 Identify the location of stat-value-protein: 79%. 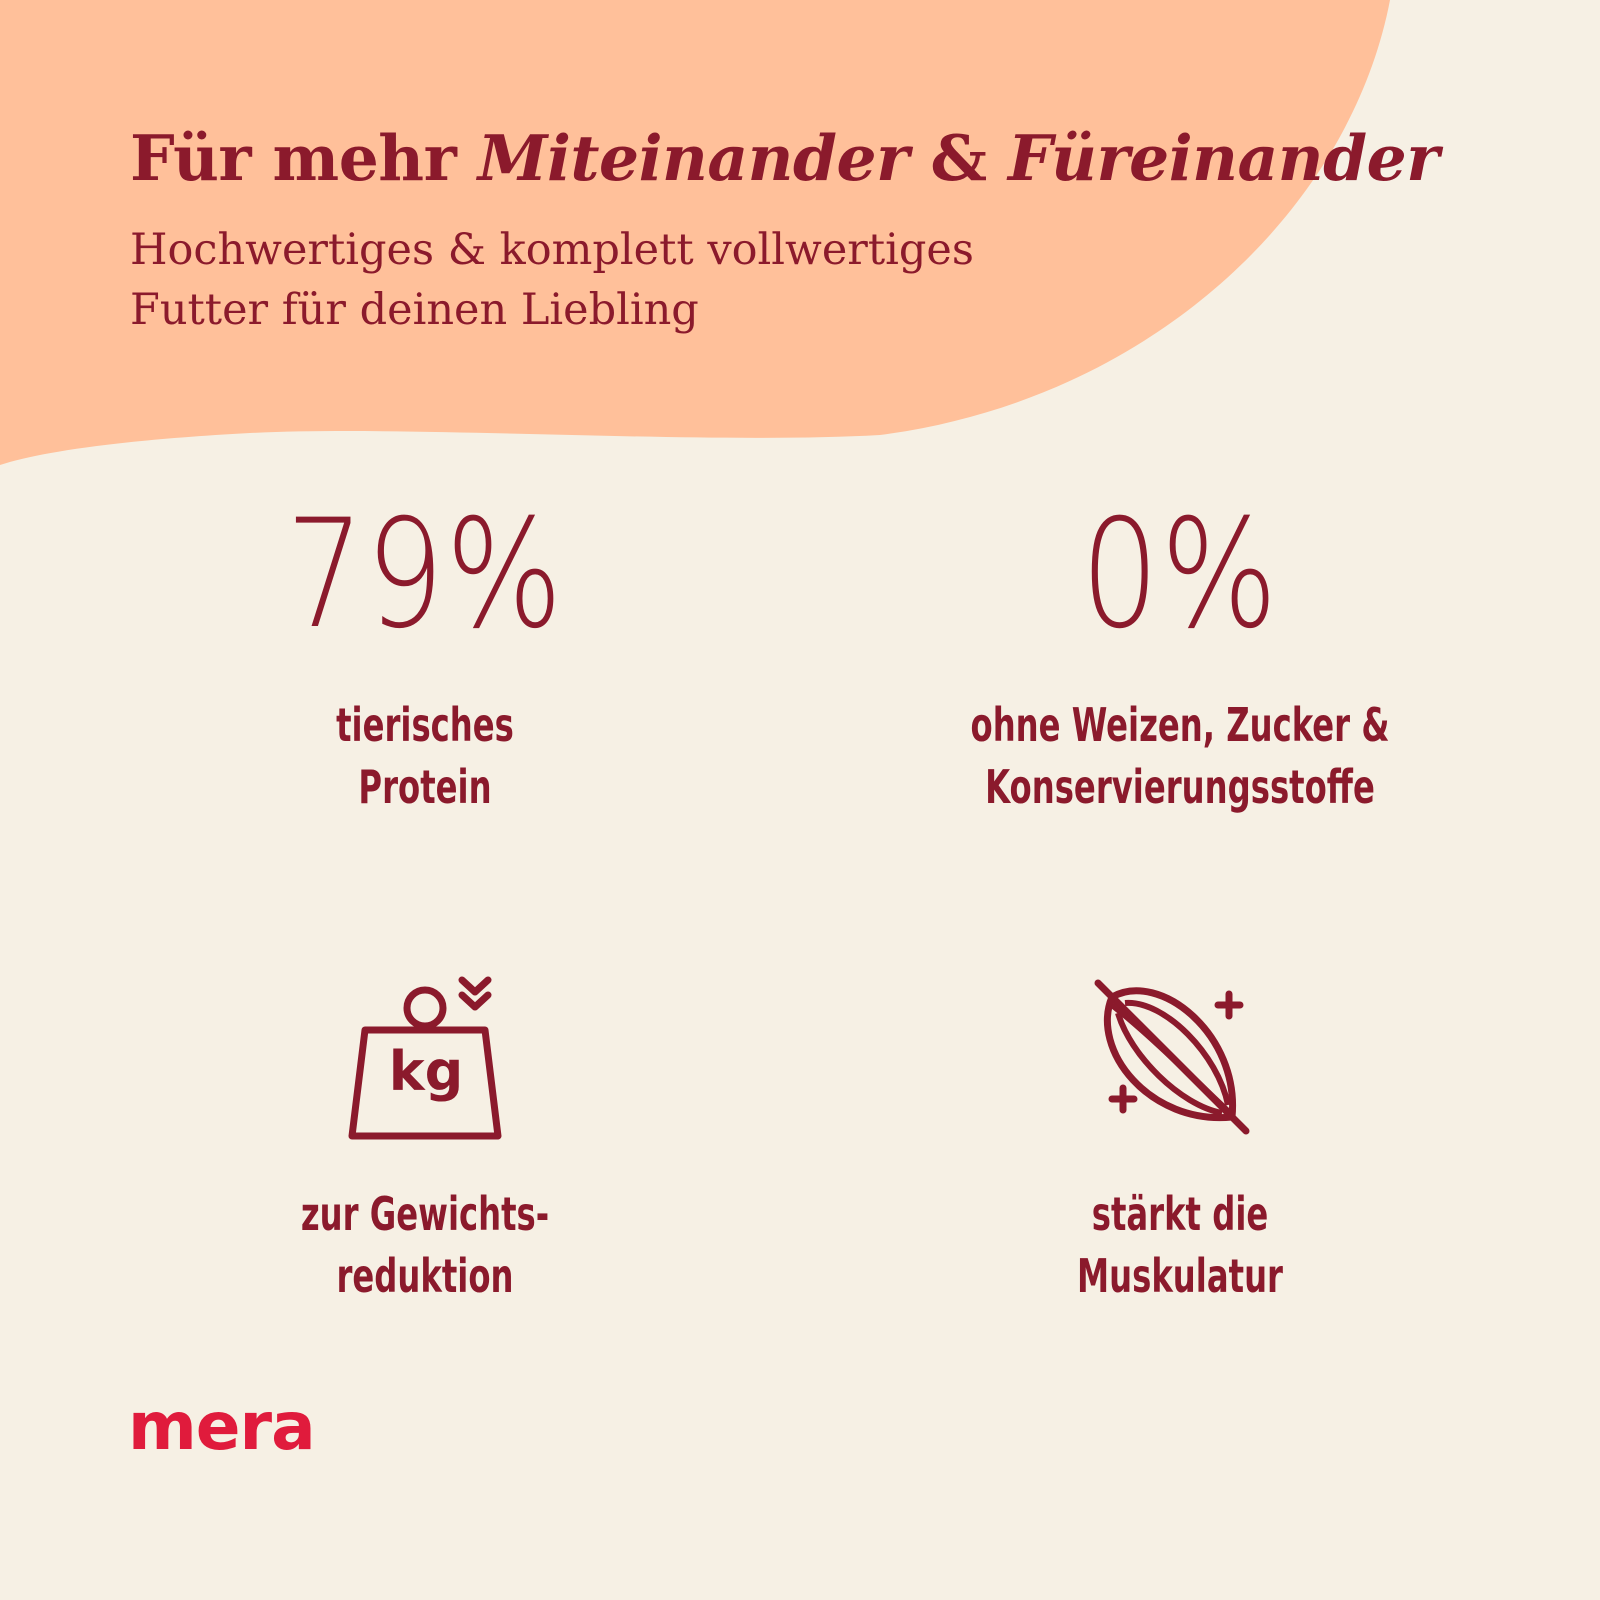
(425, 575).